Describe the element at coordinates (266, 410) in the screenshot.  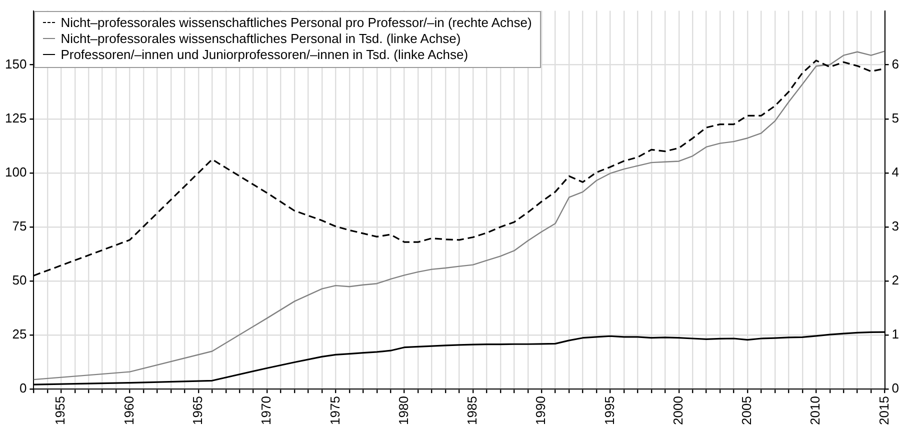
I see `x-tick-label: 1970` at that location.